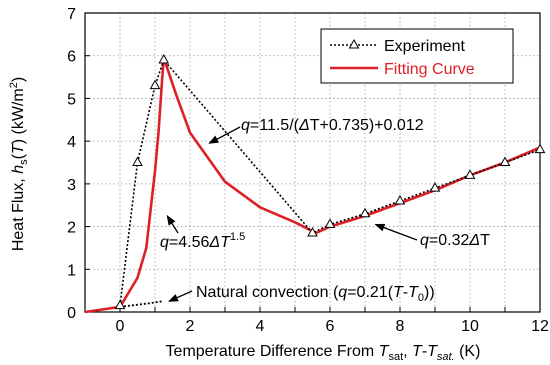  Describe the element at coordinates (455, 240) in the screenshot. I see `annotation-linear: q=0.32ΔT` at that location.